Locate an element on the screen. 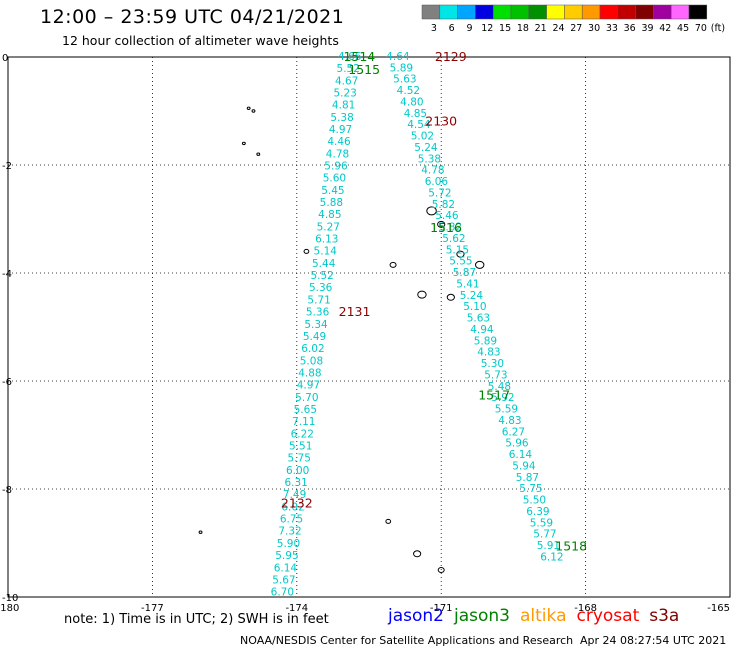 The height and width of the screenshot is (650, 740). wave-height-value: 6.31 is located at coordinates (295, 483).